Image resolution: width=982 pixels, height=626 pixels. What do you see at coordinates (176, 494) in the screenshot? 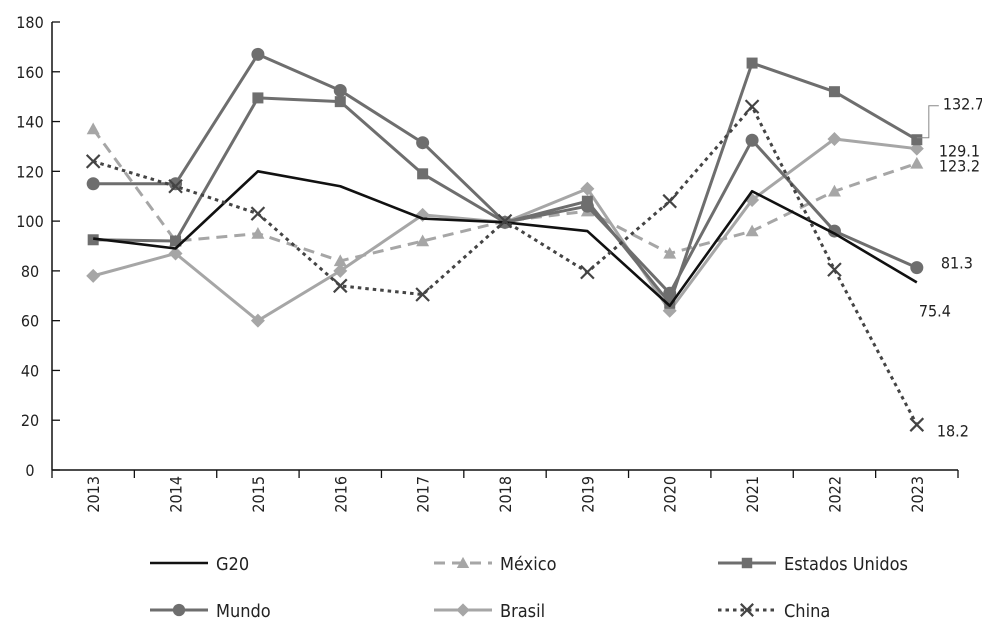
I see `x-tick-label: 2014` at bounding box center [176, 494].